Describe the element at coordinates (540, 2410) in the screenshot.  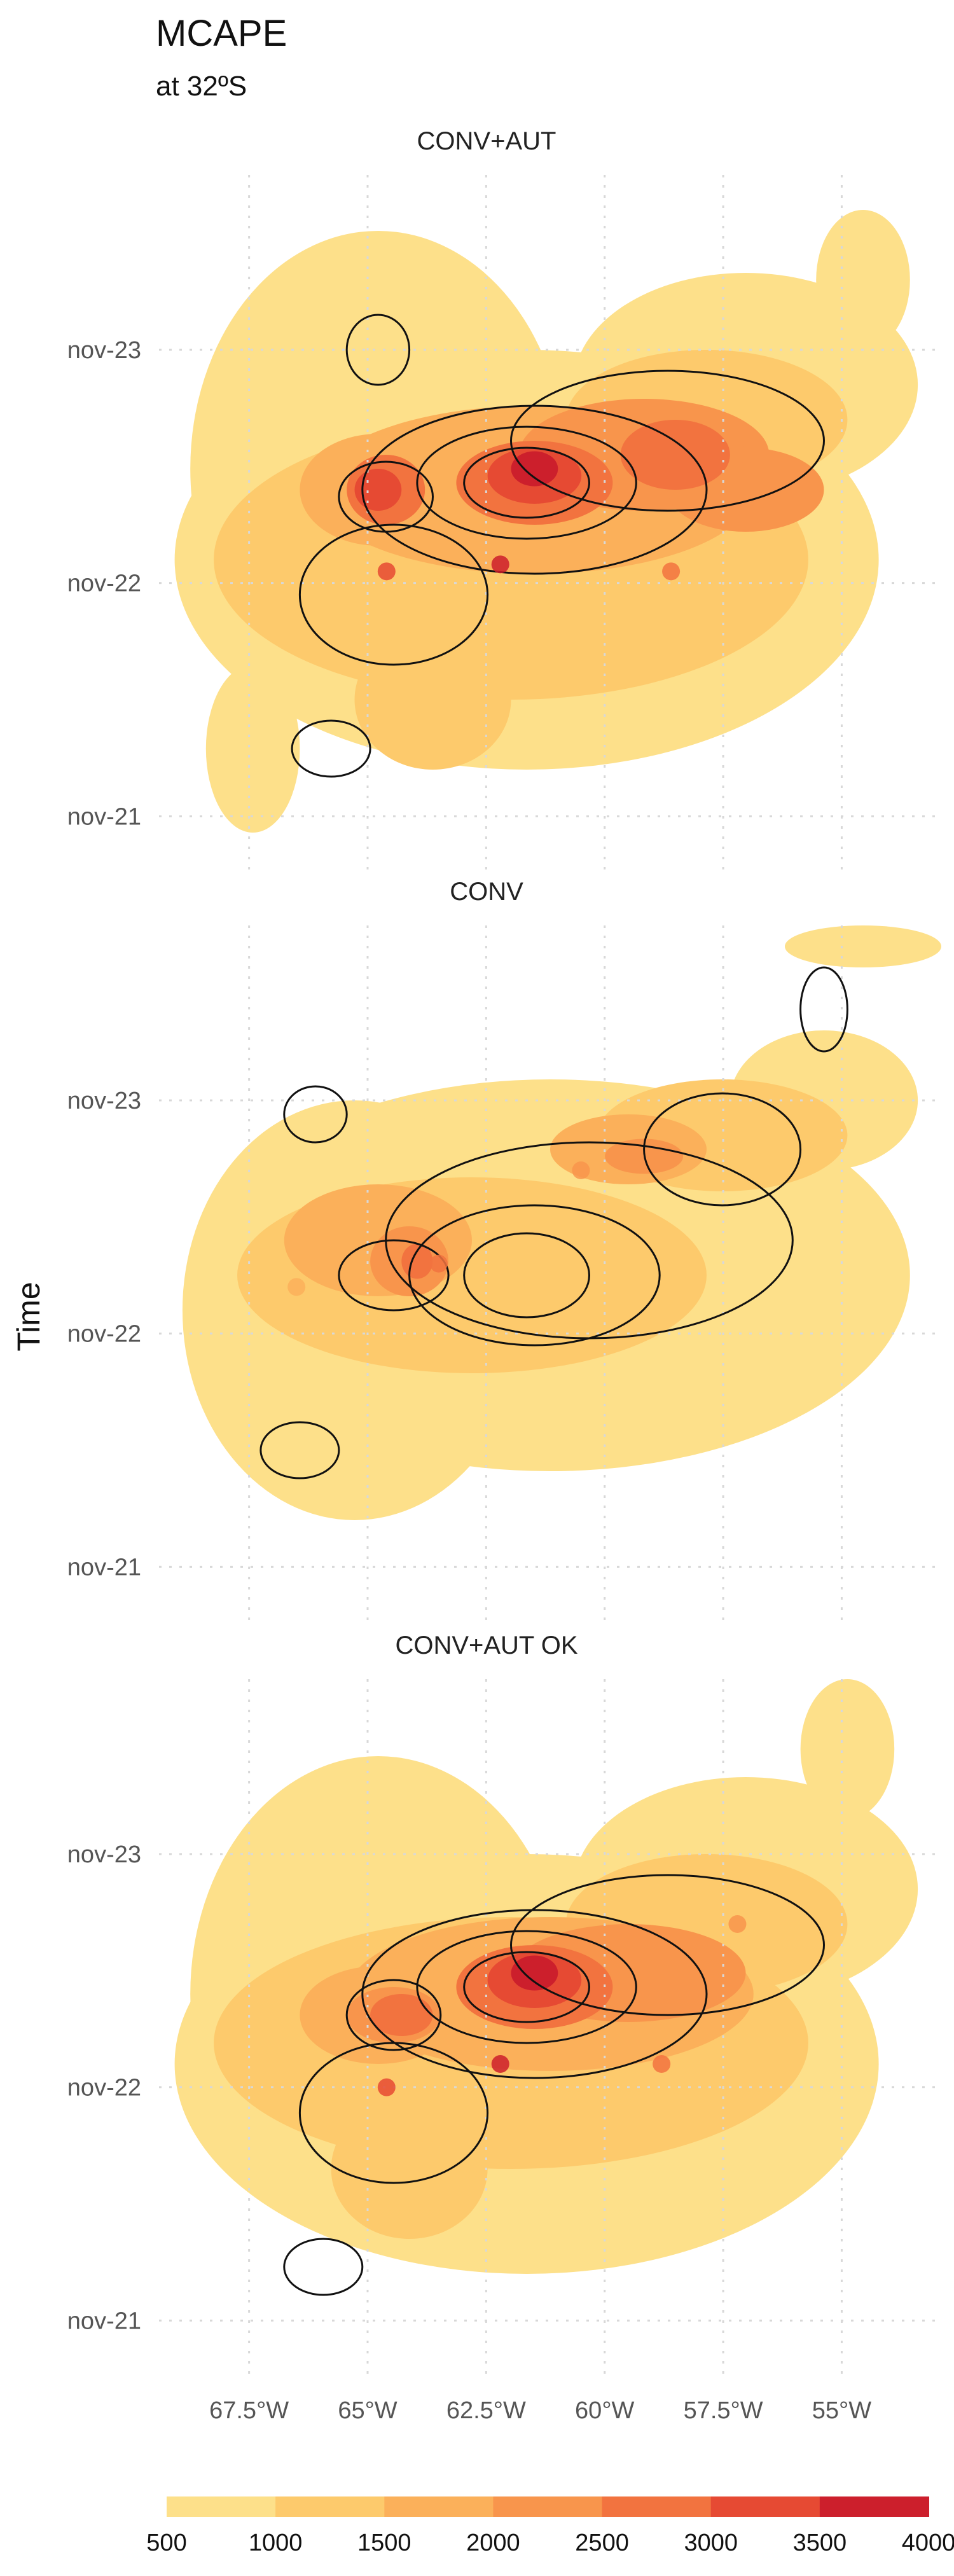
I see `x-axis: 67.5°W 65°W 62.5°W 60°W 57.5°W 55°W` at that location.